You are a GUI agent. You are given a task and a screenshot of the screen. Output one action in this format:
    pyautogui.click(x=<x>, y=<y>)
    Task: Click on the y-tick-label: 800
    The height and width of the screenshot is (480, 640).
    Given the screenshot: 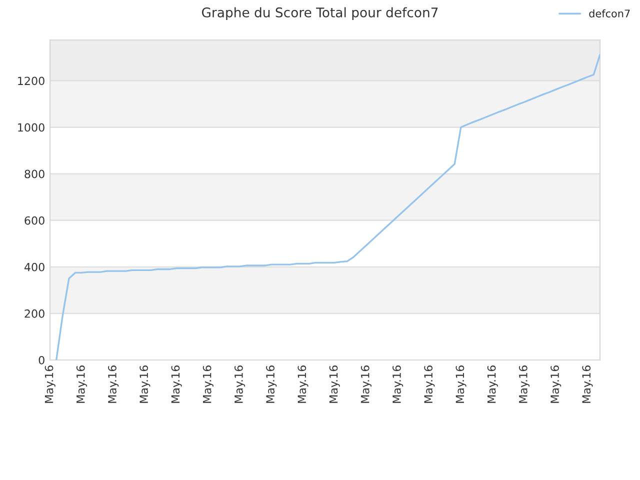 What is the action you would take?
    pyautogui.click(x=34, y=174)
    